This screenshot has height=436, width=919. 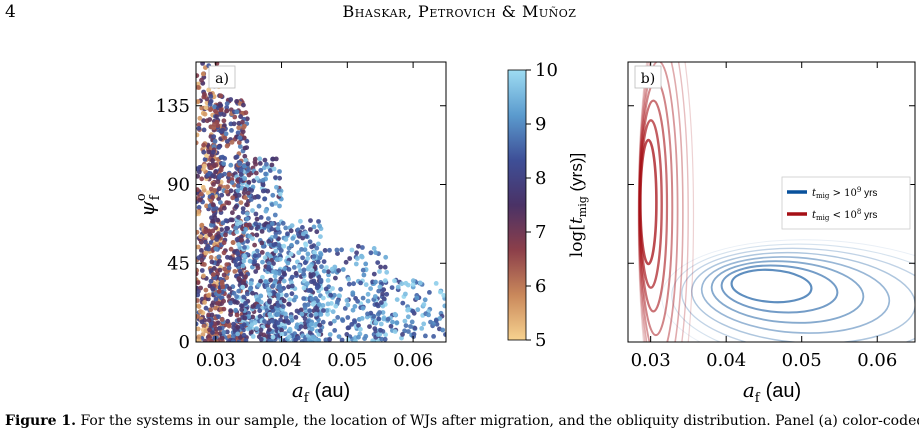 I want to click on svg-text: log[tmig (yrs)], so click(x=578, y=205).